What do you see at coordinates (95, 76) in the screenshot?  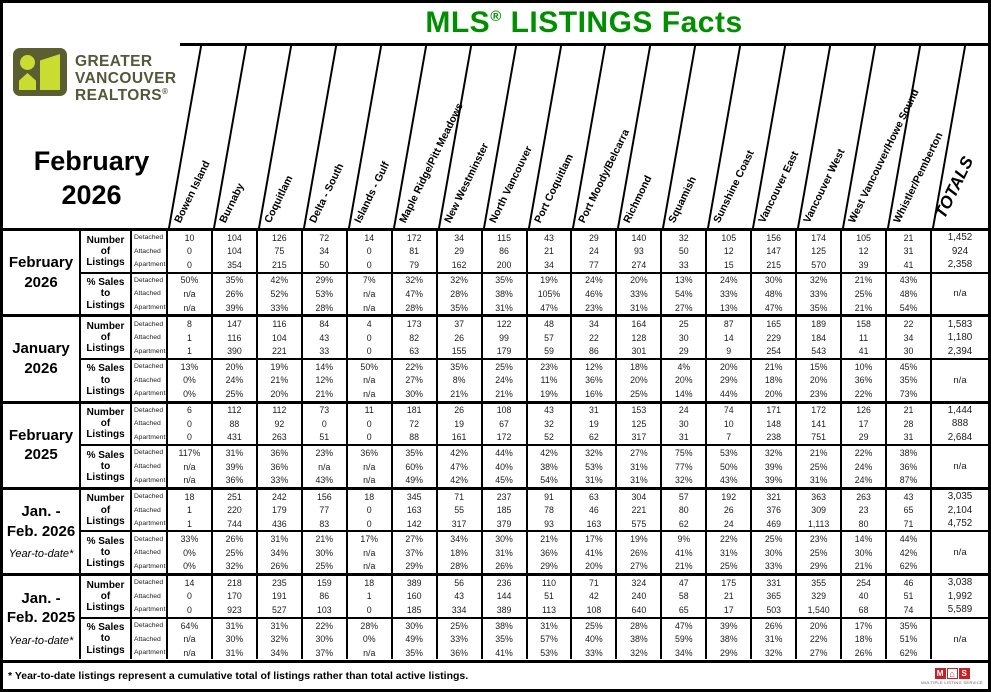 I see `gvr-logo: GREATER VANCOUVER REALTORS®` at bounding box center [95, 76].